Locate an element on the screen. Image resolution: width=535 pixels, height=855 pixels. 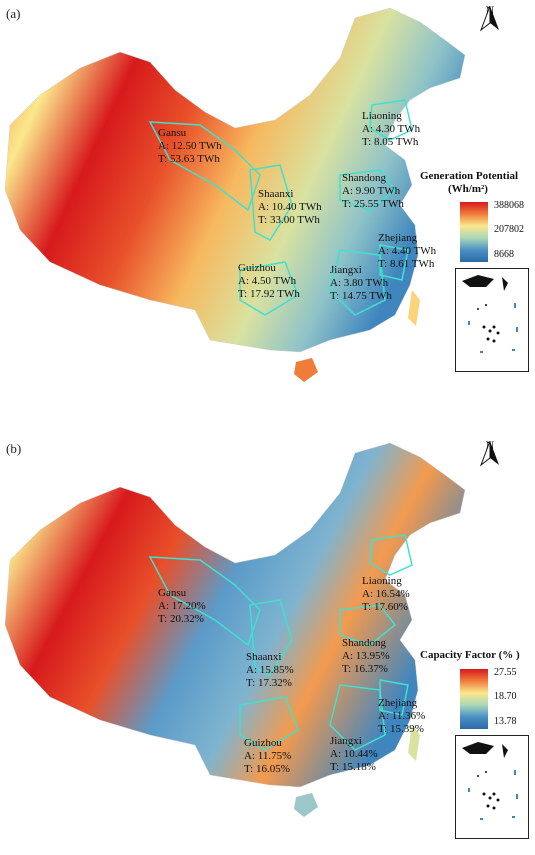
province-value-t: T: 25.55 TWh is located at coordinates (373, 204).